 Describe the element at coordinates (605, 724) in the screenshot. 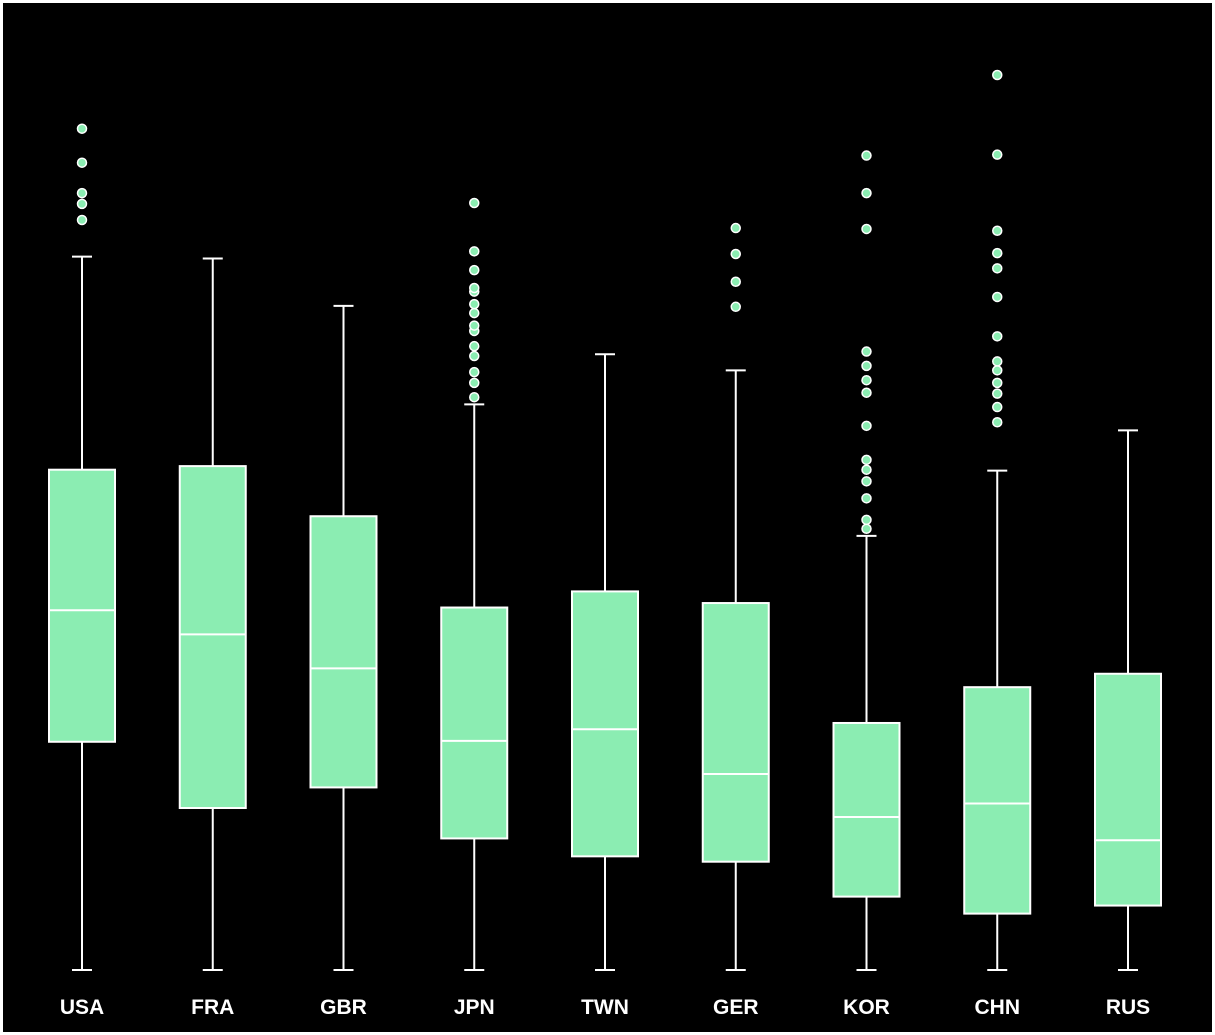

I see `iqr-box-twn` at that location.